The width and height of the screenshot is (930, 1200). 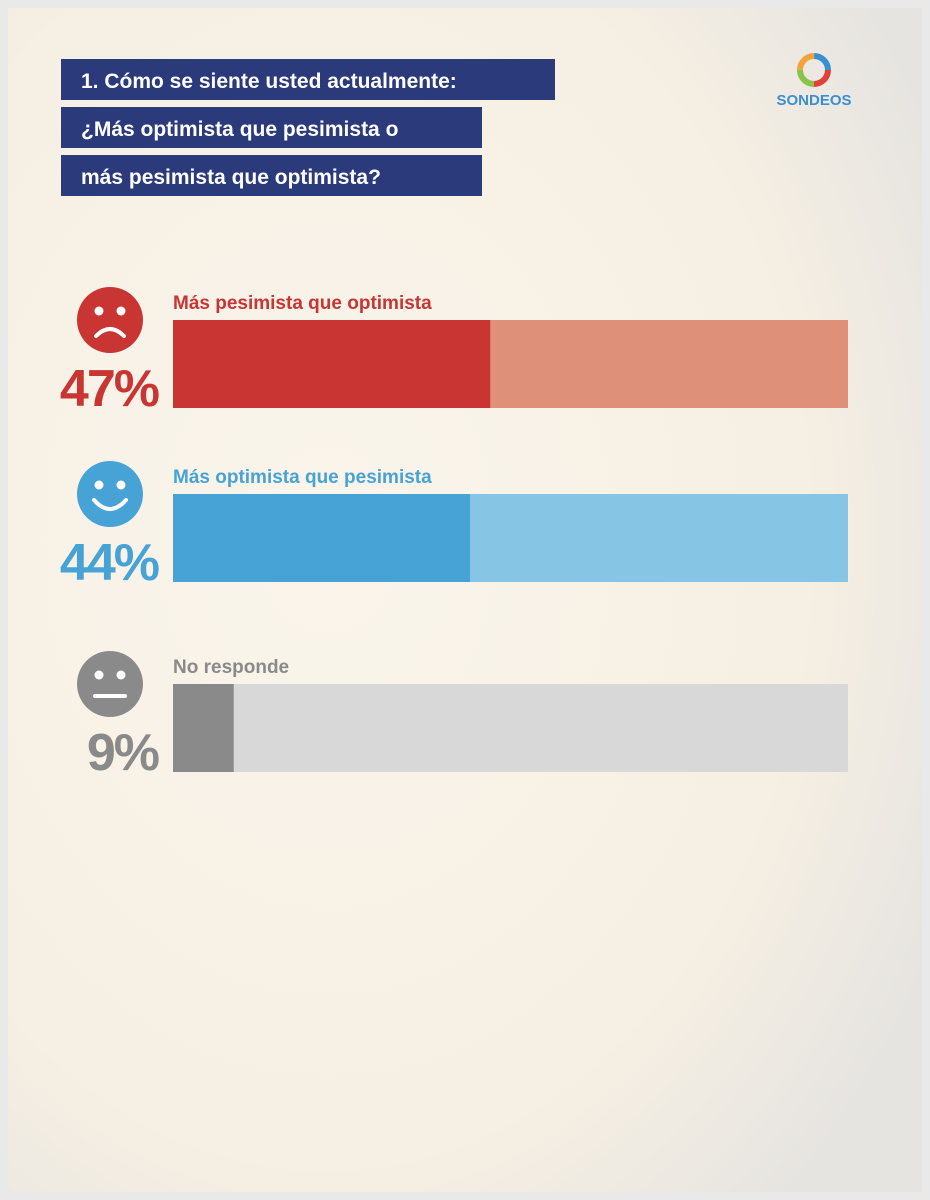 I want to click on title-line: ¿Más optimista que pesimista o, so click(x=239, y=129).